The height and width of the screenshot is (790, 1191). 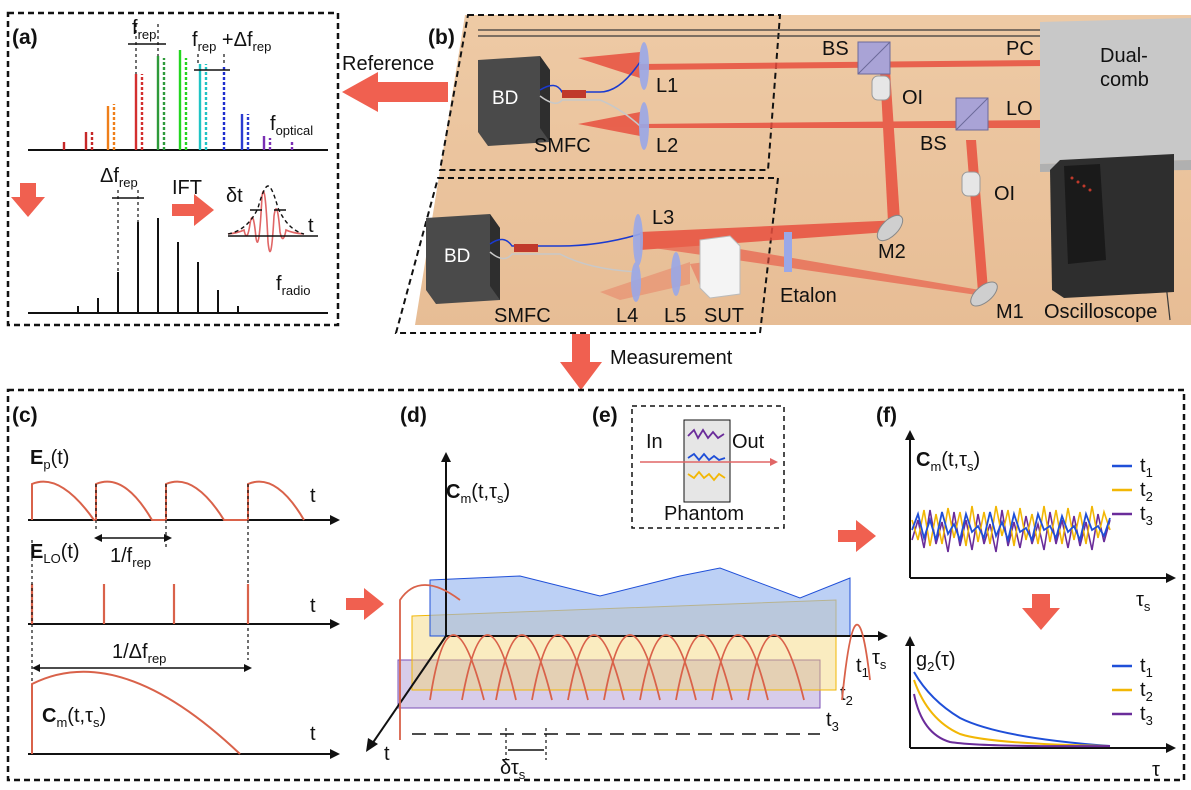 I want to click on mirror-m2, so click(x=890, y=228).